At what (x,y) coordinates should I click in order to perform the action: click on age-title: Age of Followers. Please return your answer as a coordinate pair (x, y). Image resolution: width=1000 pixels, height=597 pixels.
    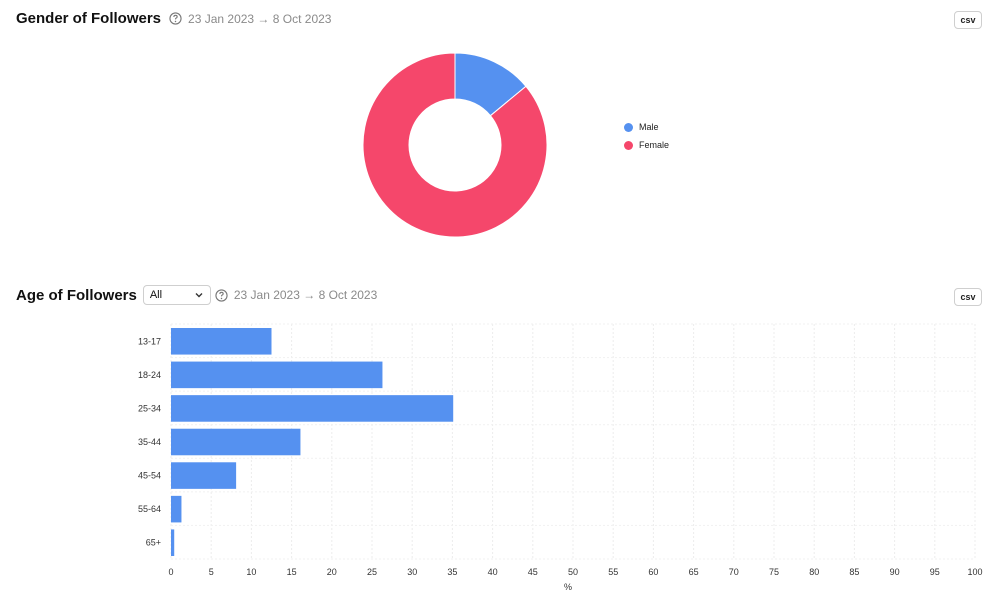
    Looking at the image, I should click on (76, 295).